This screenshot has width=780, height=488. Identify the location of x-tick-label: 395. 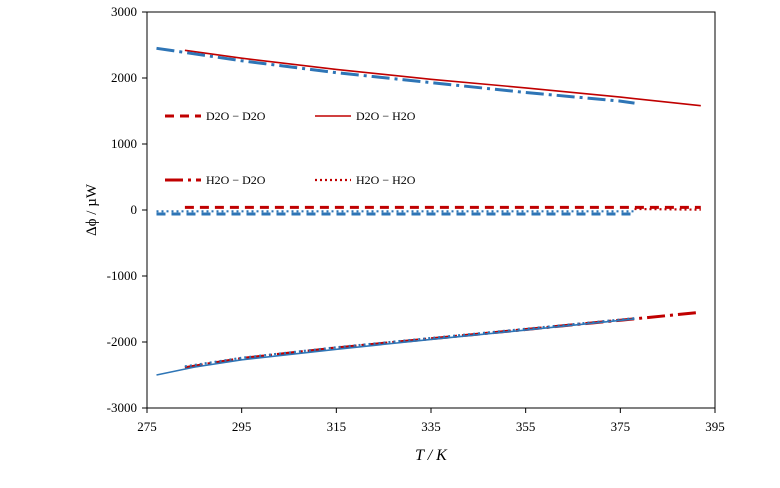
(715, 426).